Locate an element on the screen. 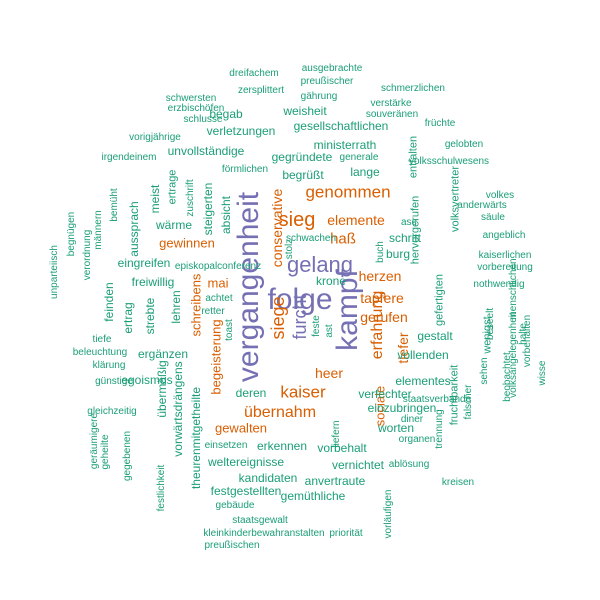  word-135: priorität is located at coordinates (346, 533).